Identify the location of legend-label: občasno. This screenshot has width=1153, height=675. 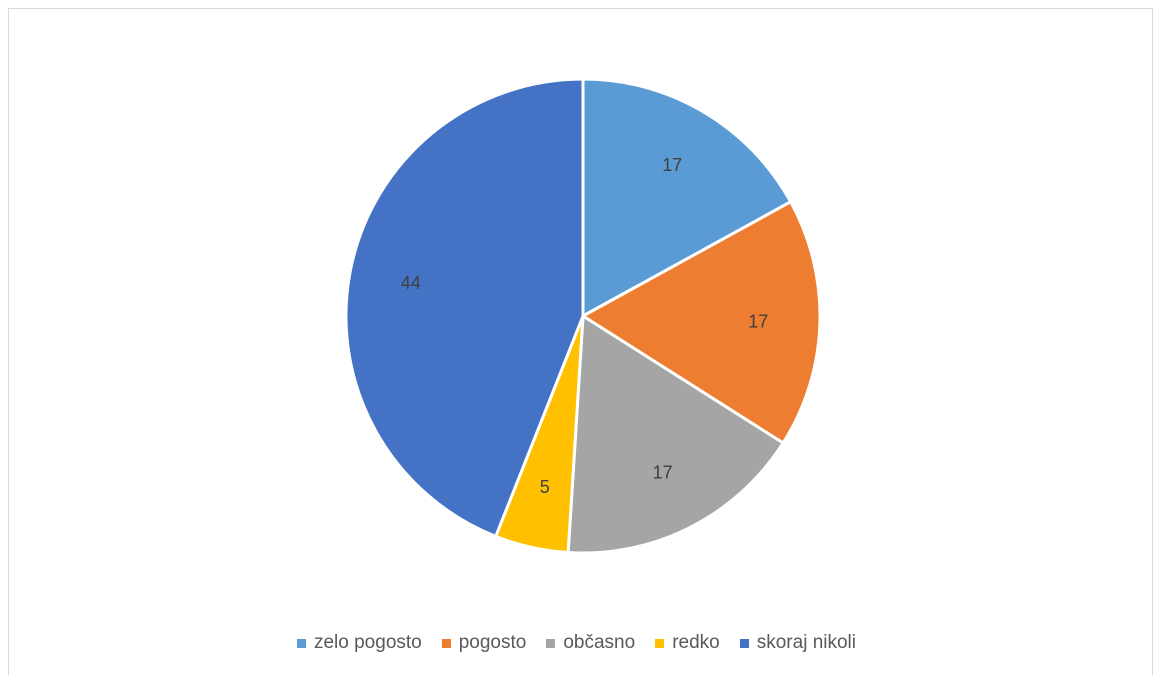
(599, 642).